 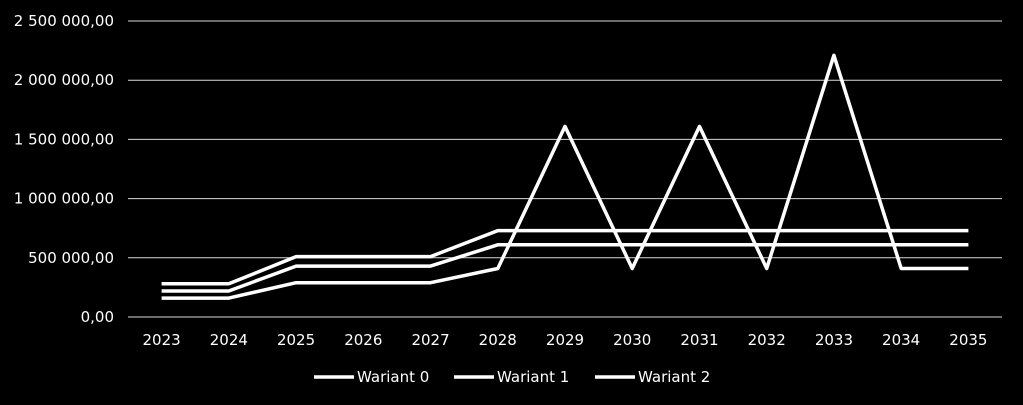 I want to click on x-tick-label: 2026, so click(x=363, y=340).